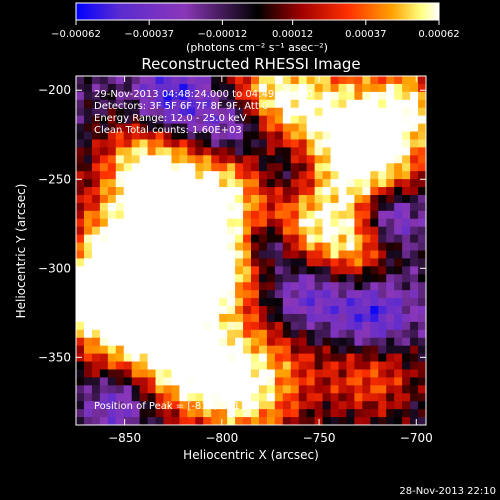  I want to click on colorbar-gradient, so click(257, 11).